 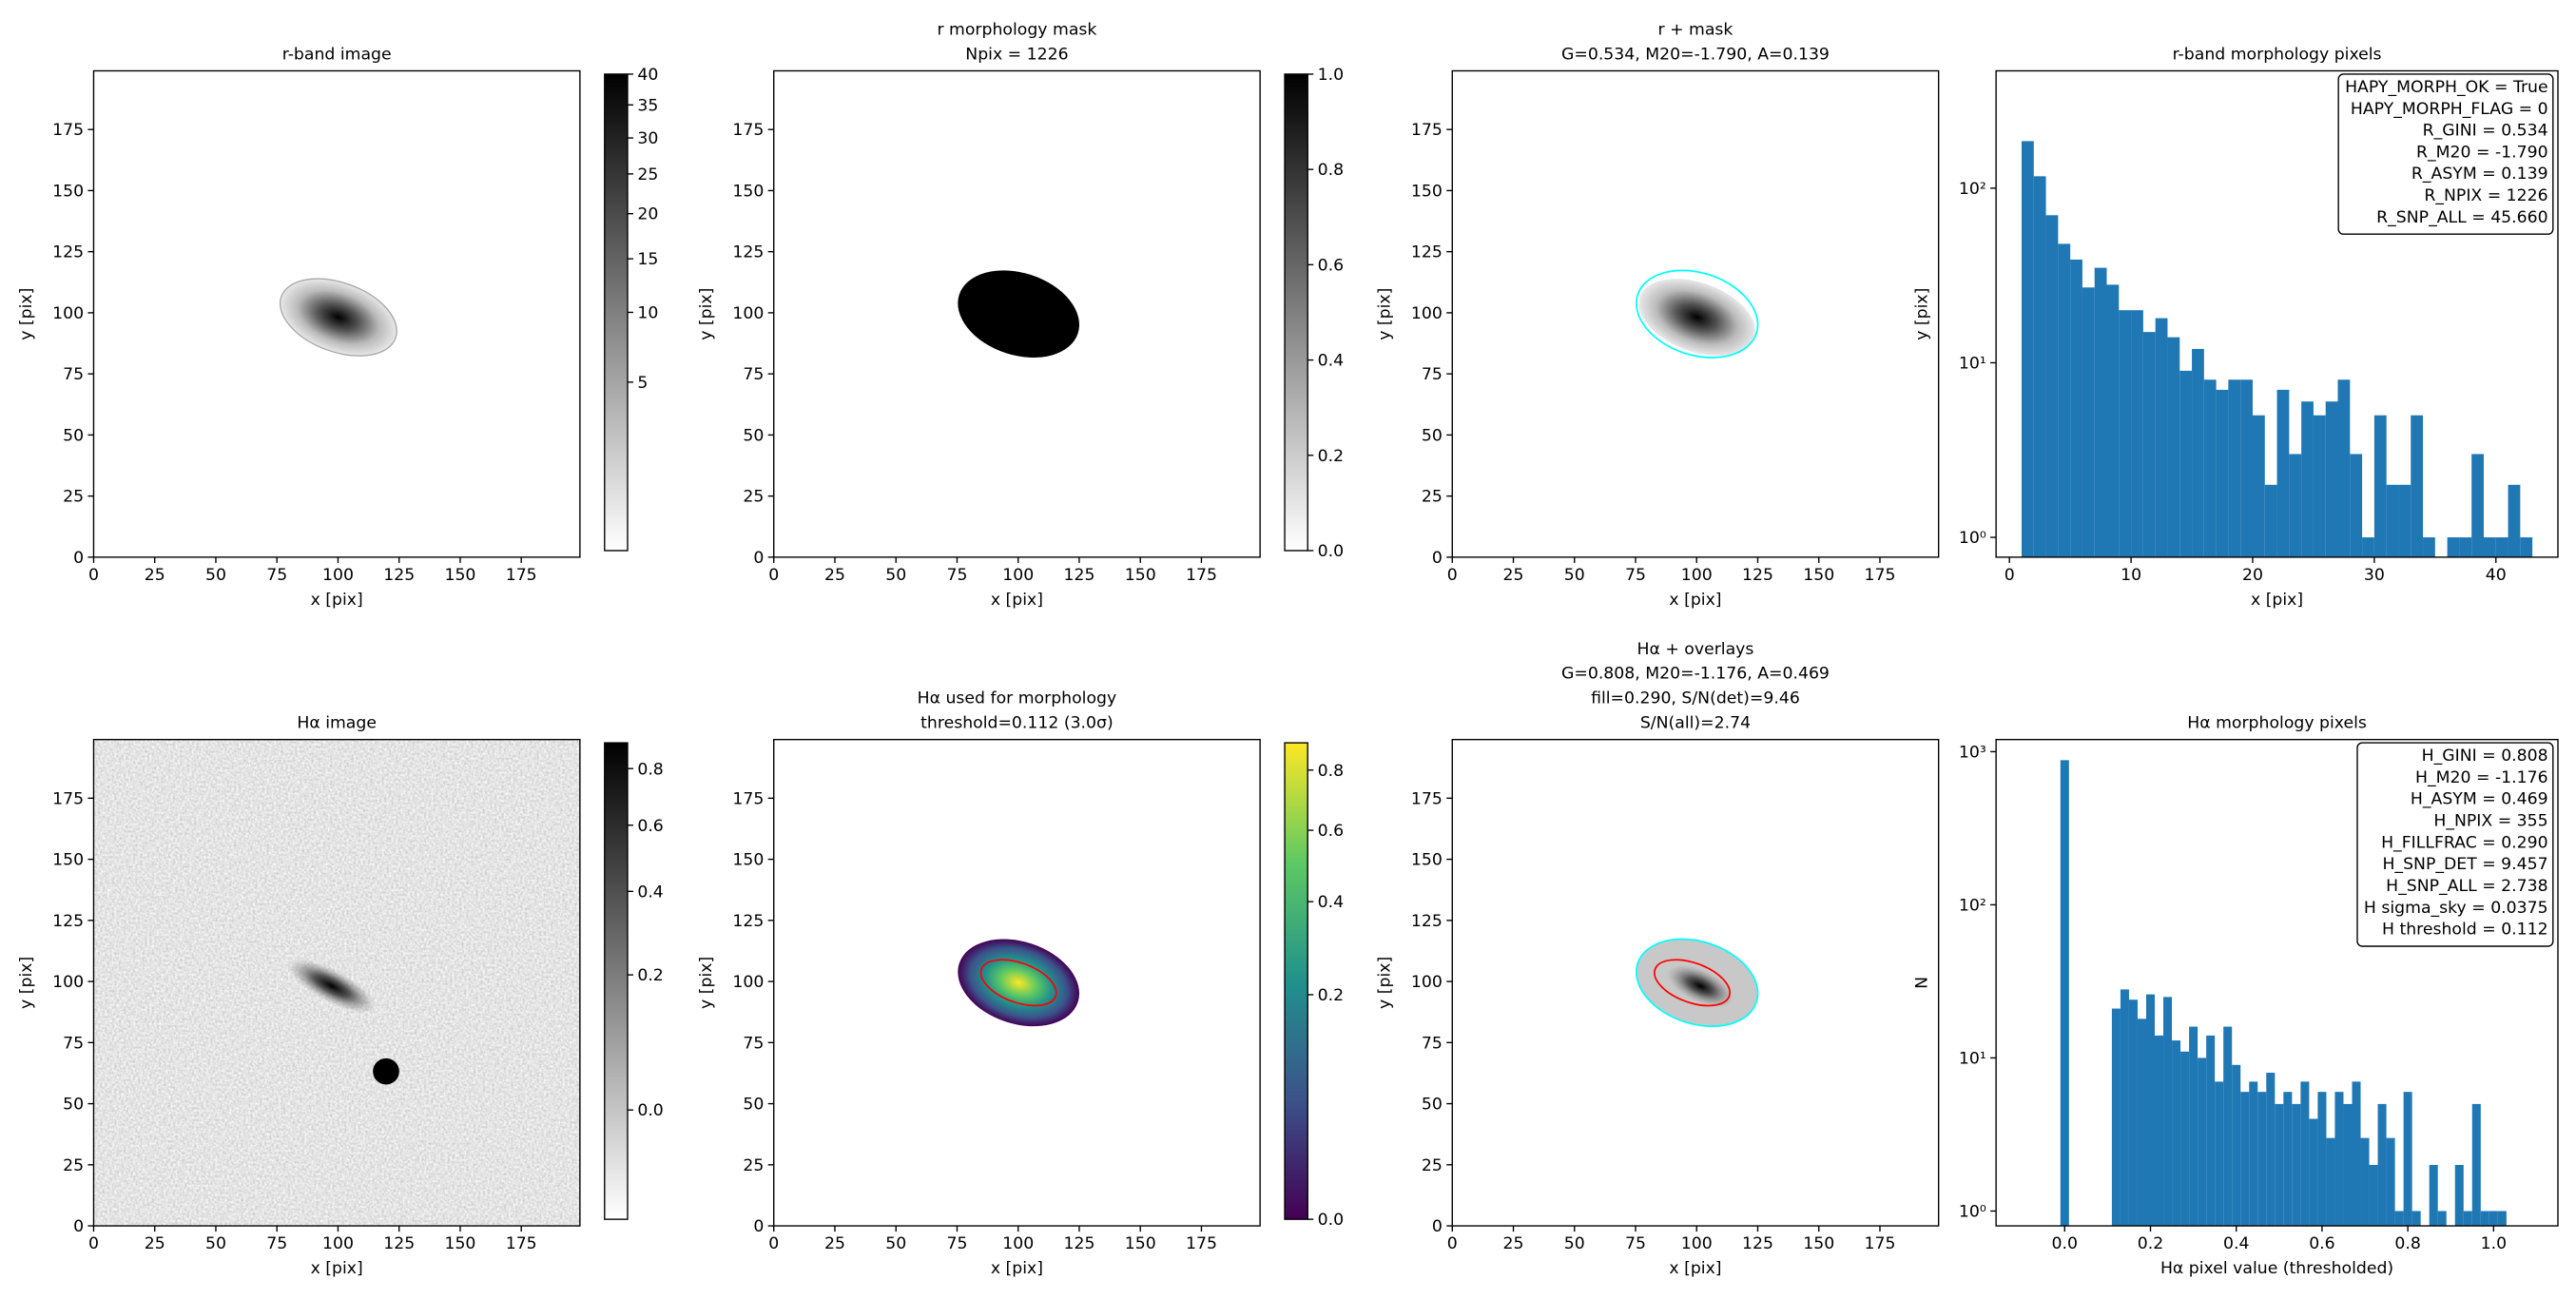 I want to click on panel-title: threshold=0.112 (3.0σ), so click(x=1017, y=723).